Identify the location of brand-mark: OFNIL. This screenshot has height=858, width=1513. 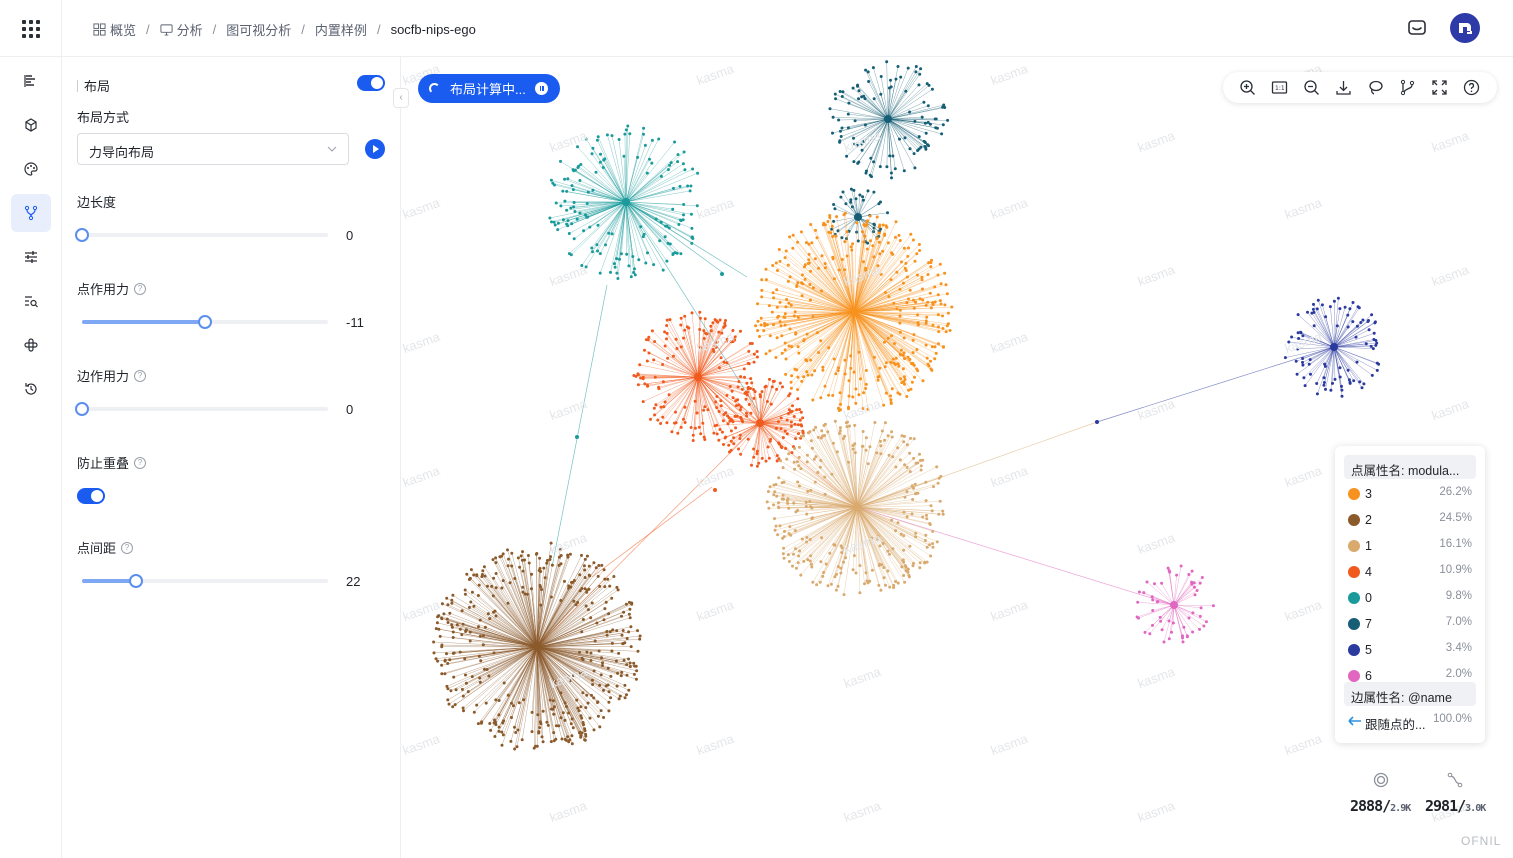
(1481, 841).